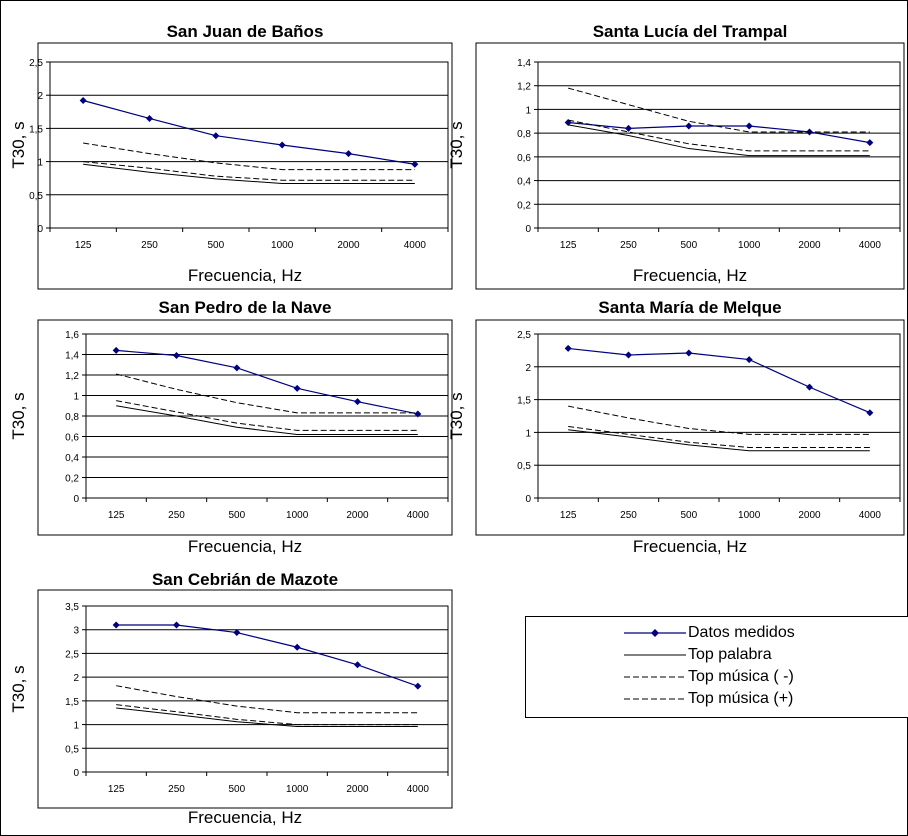 This screenshot has height=836, width=908. I want to click on chart-title: Santa María de Melque, so click(689, 307).